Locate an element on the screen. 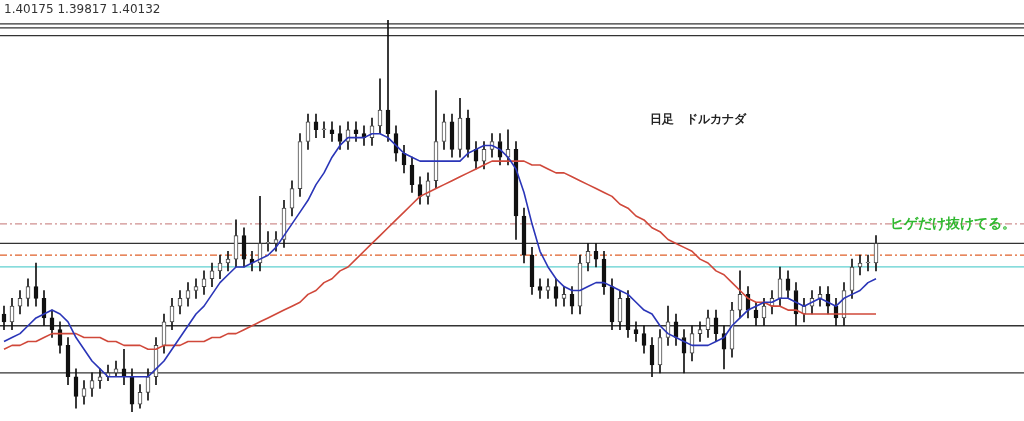 The height and width of the screenshot is (421, 1024). candlestick is located at coordinates (868, 263).